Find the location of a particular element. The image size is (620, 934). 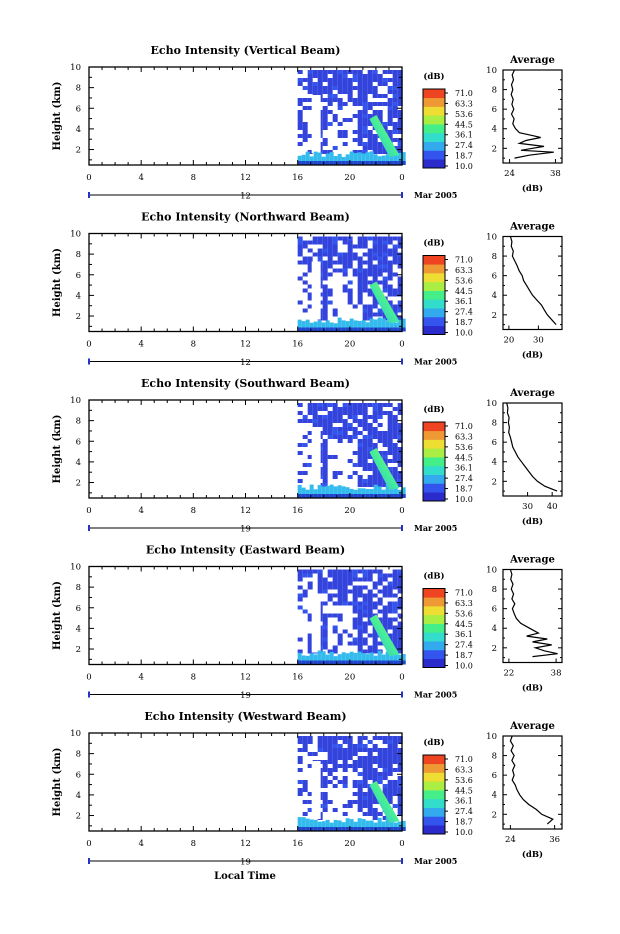

y-tick-label: 2 is located at coordinates (78, 484).